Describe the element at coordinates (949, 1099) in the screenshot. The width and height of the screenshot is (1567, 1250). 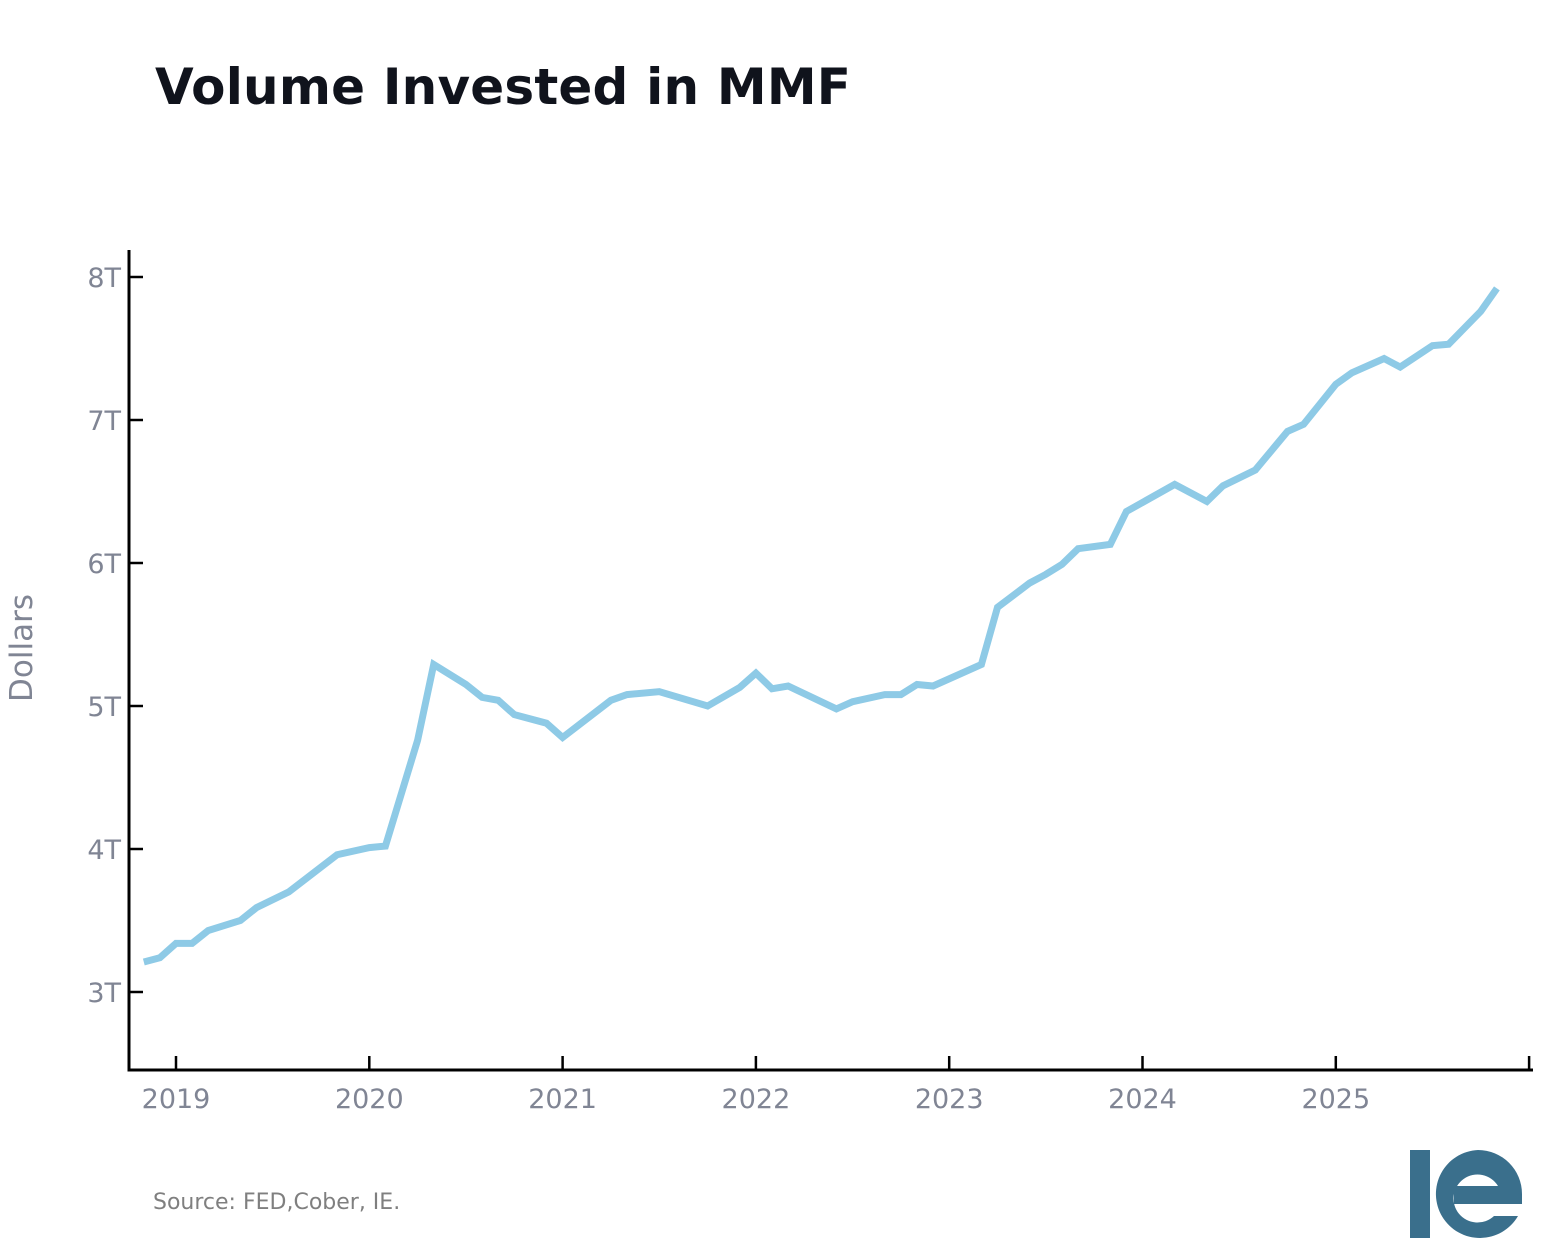
I see `x-tick-label: 2023` at that location.